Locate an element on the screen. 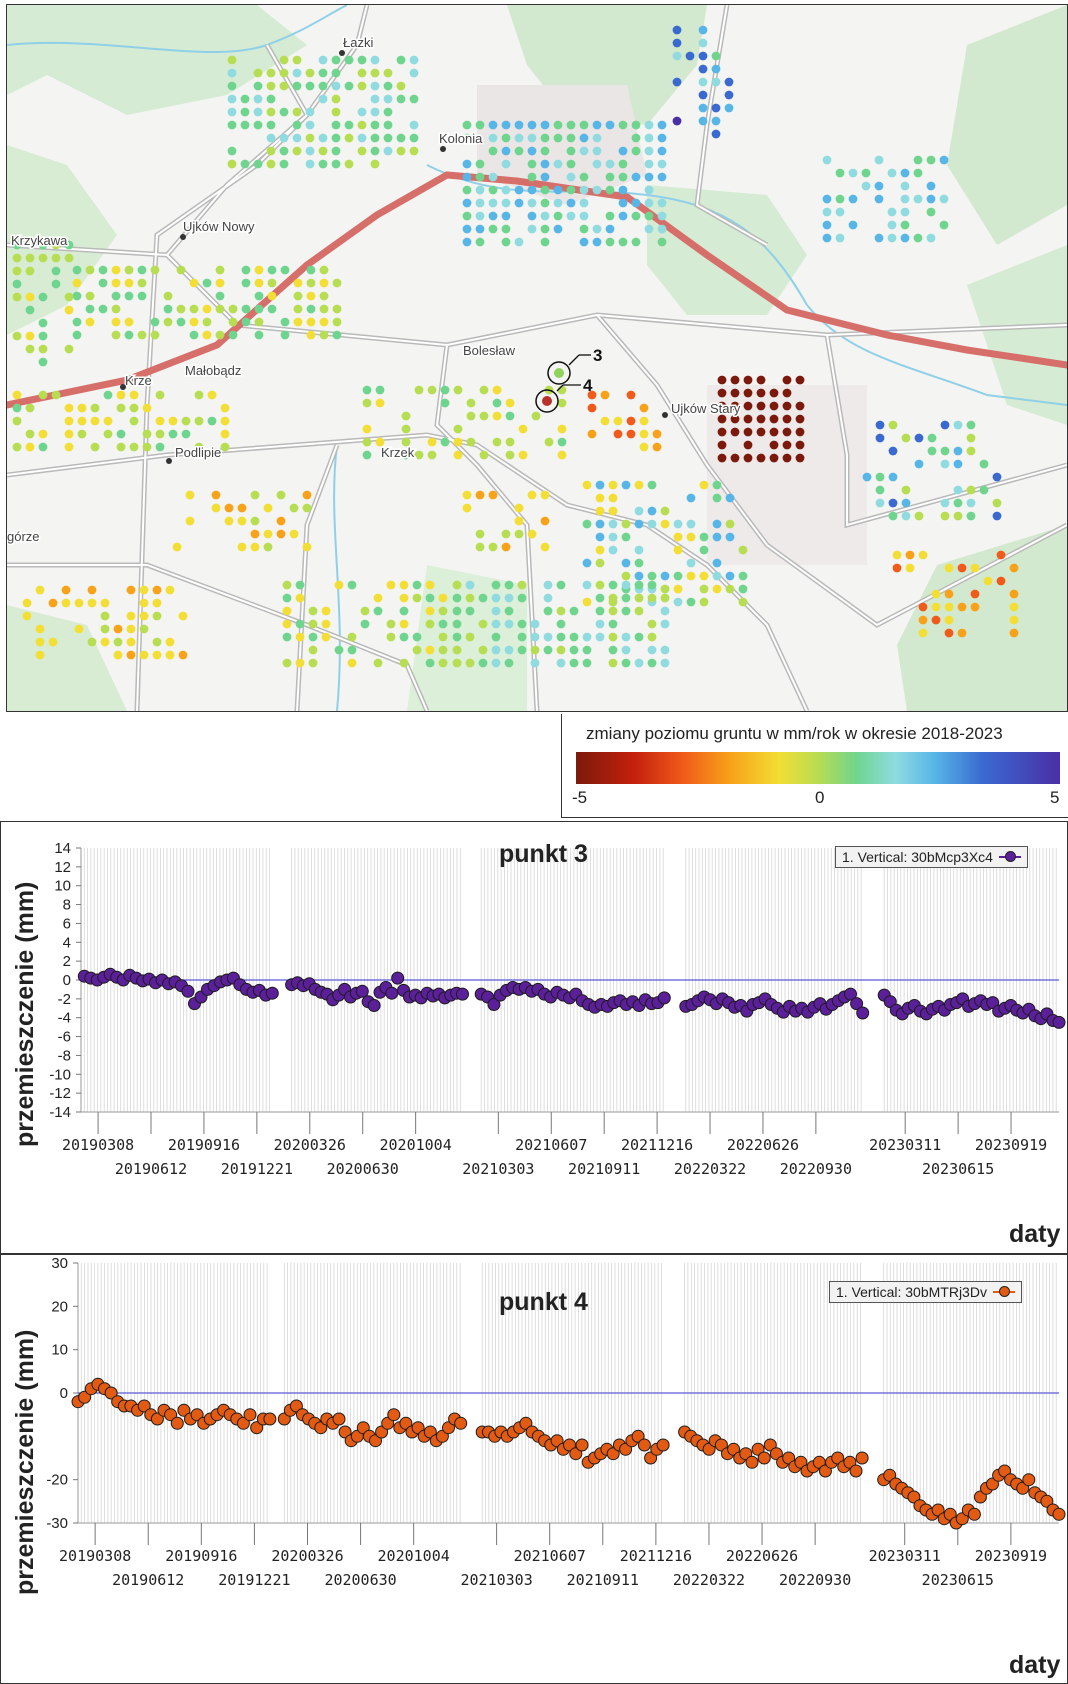 This screenshot has width=1068, height=1684. point-4-marker: 4 is located at coordinates (564, 394).